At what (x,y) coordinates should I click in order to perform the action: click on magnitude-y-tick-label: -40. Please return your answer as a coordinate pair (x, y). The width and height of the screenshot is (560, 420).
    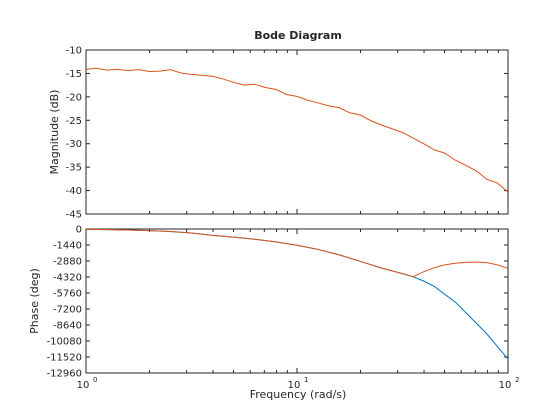
    Looking at the image, I should click on (74, 191).